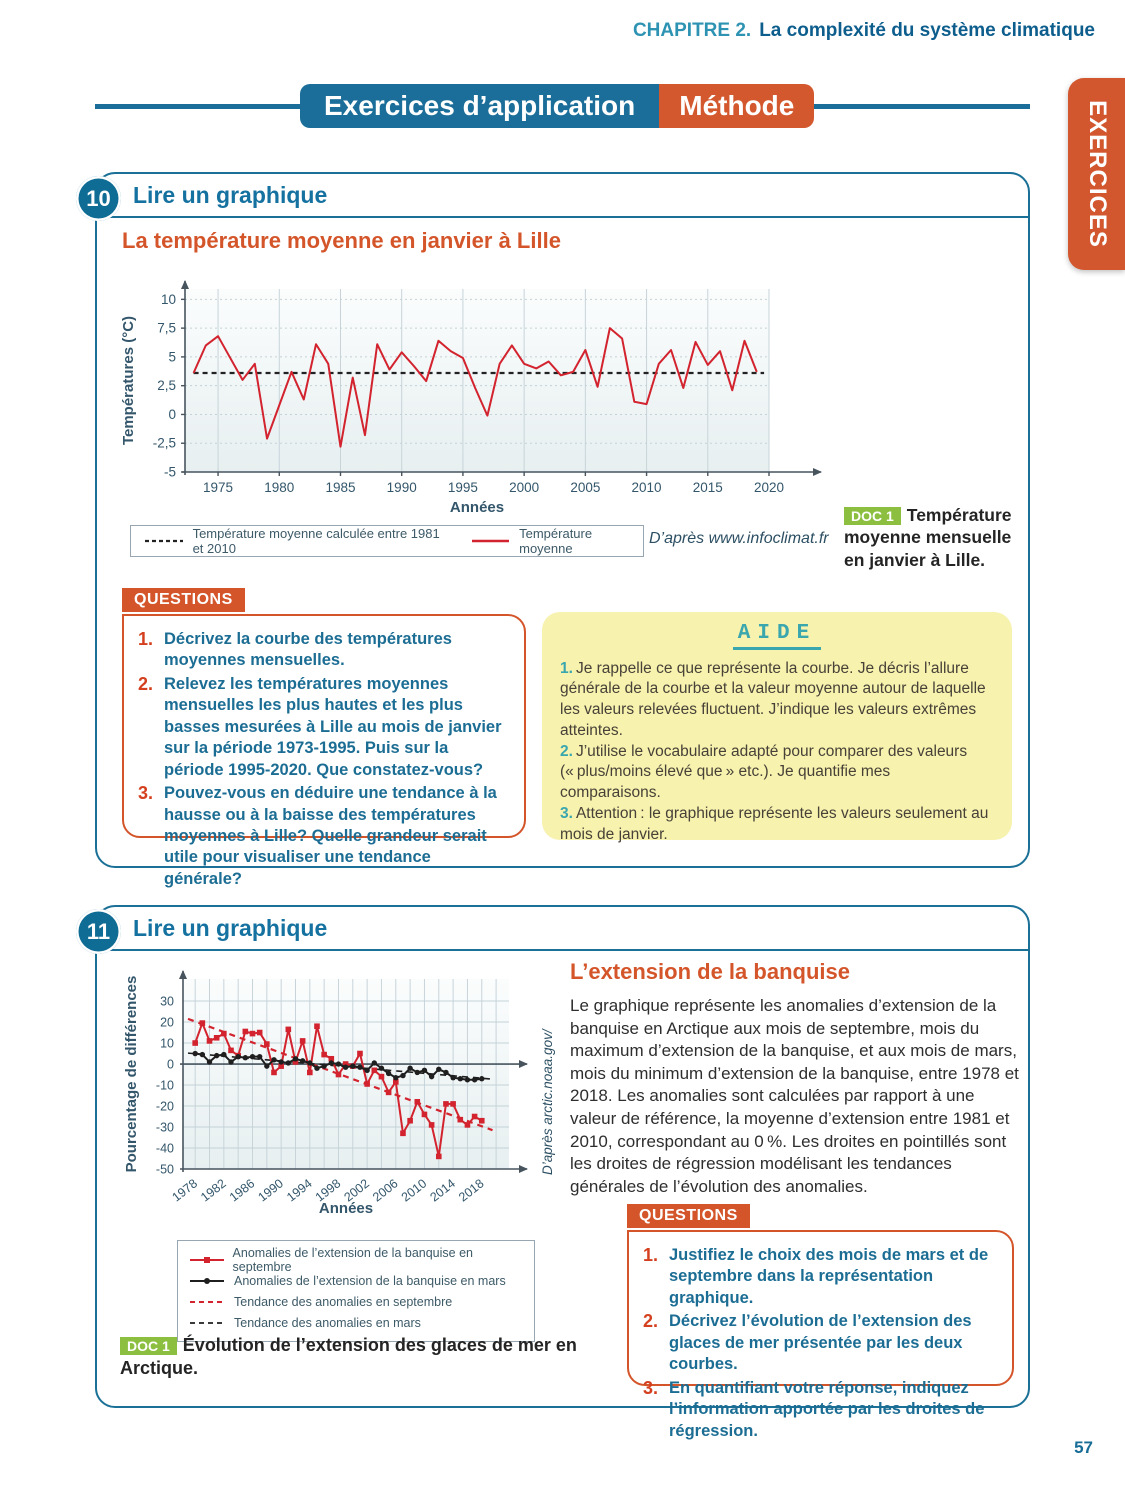 The height and width of the screenshot is (1500, 1125). I want to click on questions10-badge: QUESTIONS, so click(183, 600).